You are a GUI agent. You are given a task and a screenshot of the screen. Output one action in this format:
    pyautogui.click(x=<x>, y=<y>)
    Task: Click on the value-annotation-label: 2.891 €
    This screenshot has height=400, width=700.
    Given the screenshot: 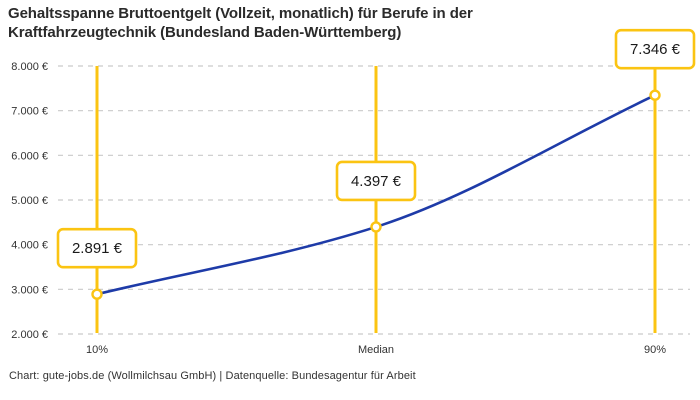 What is the action you would take?
    pyautogui.click(x=97, y=248)
    